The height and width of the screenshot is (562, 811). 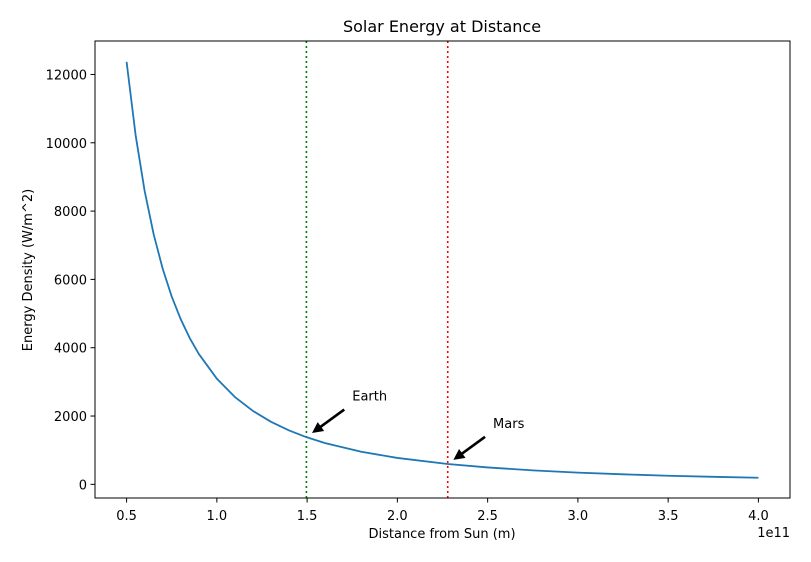 I want to click on y-axis: 0 2000 4000 6000 8000 10000 12000, so click(x=70, y=280).